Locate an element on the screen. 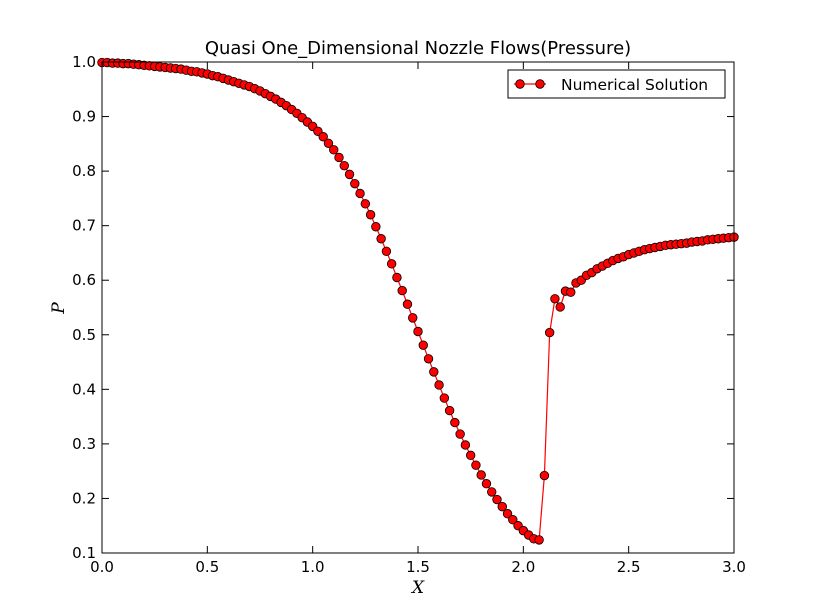 The image size is (815, 615). legend-label: Numerical Solution is located at coordinates (634, 85).